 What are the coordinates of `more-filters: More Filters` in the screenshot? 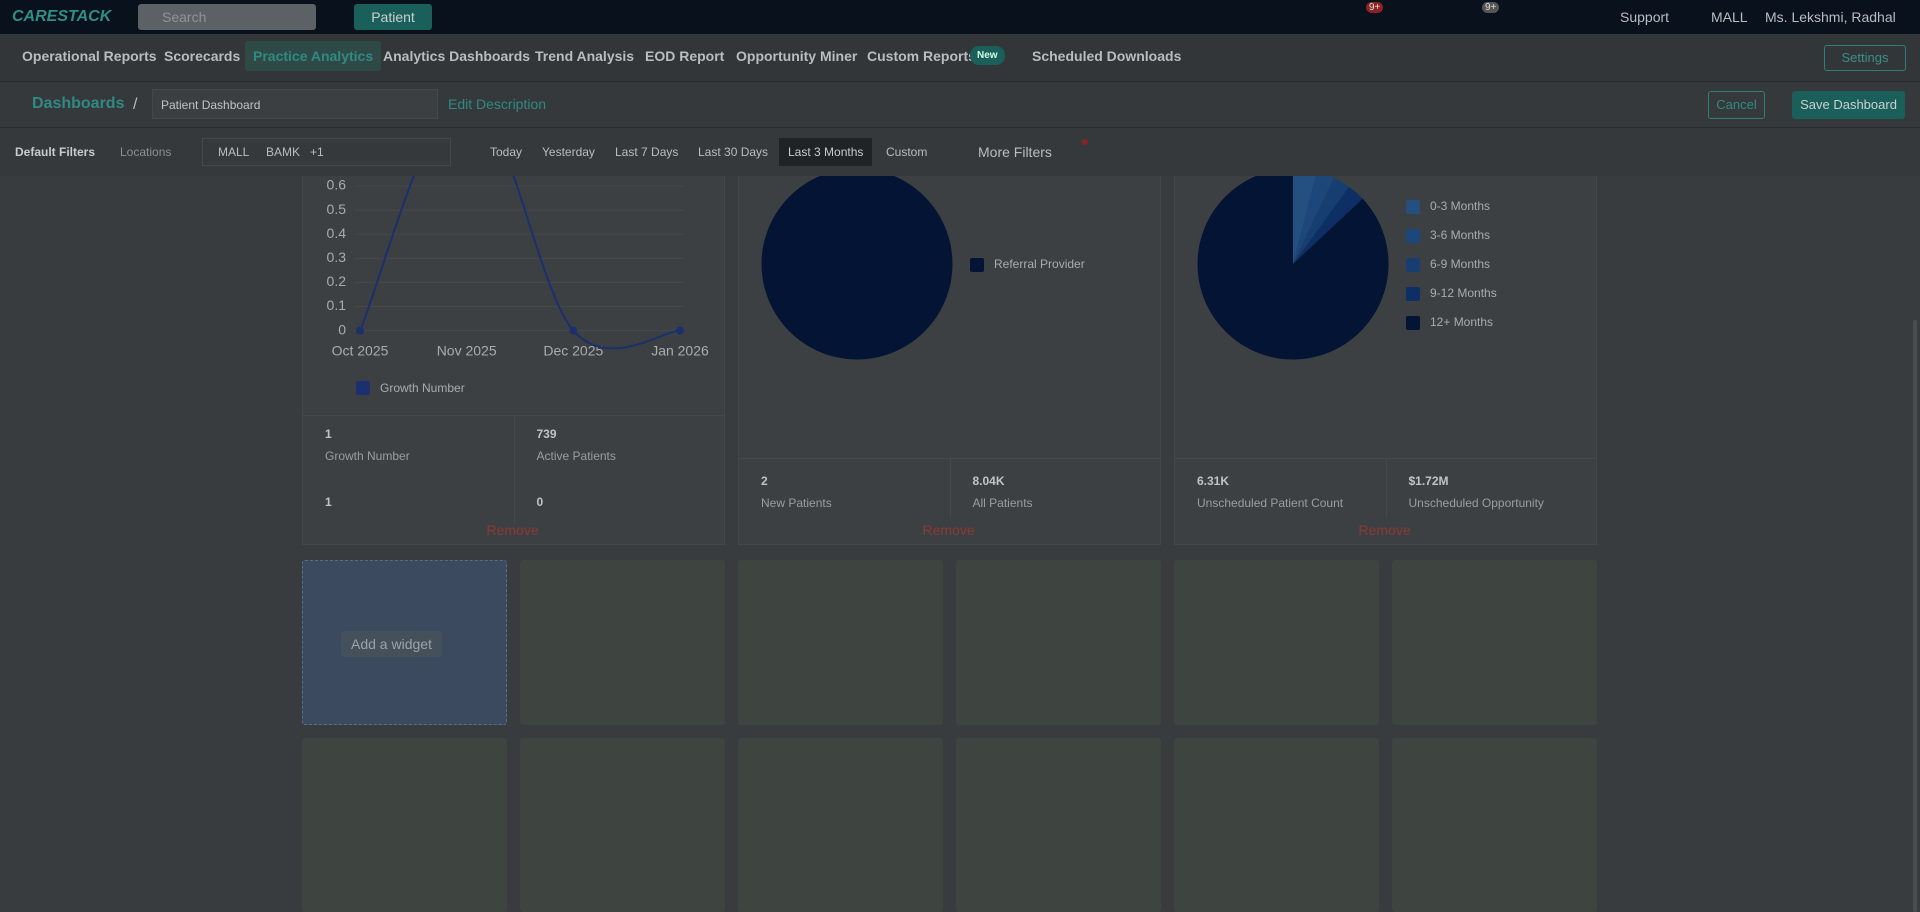 It's located at (1015, 152).